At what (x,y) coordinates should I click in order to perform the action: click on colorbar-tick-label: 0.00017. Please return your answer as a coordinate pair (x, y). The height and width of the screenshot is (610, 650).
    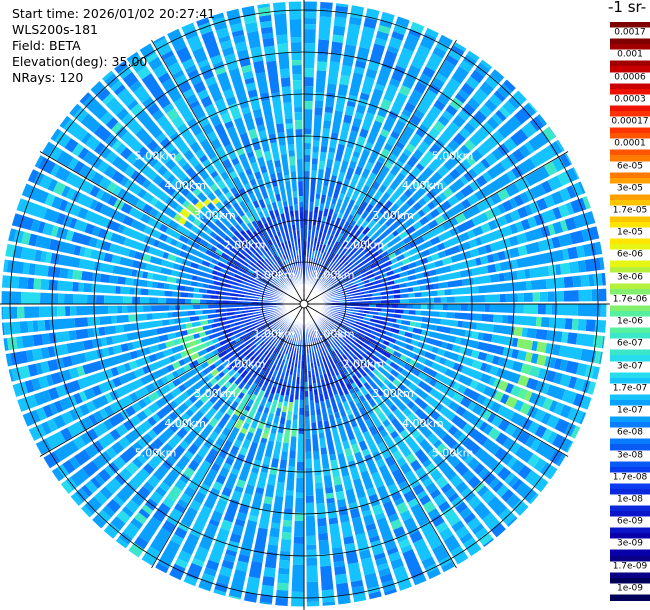
    Looking at the image, I should click on (630, 122).